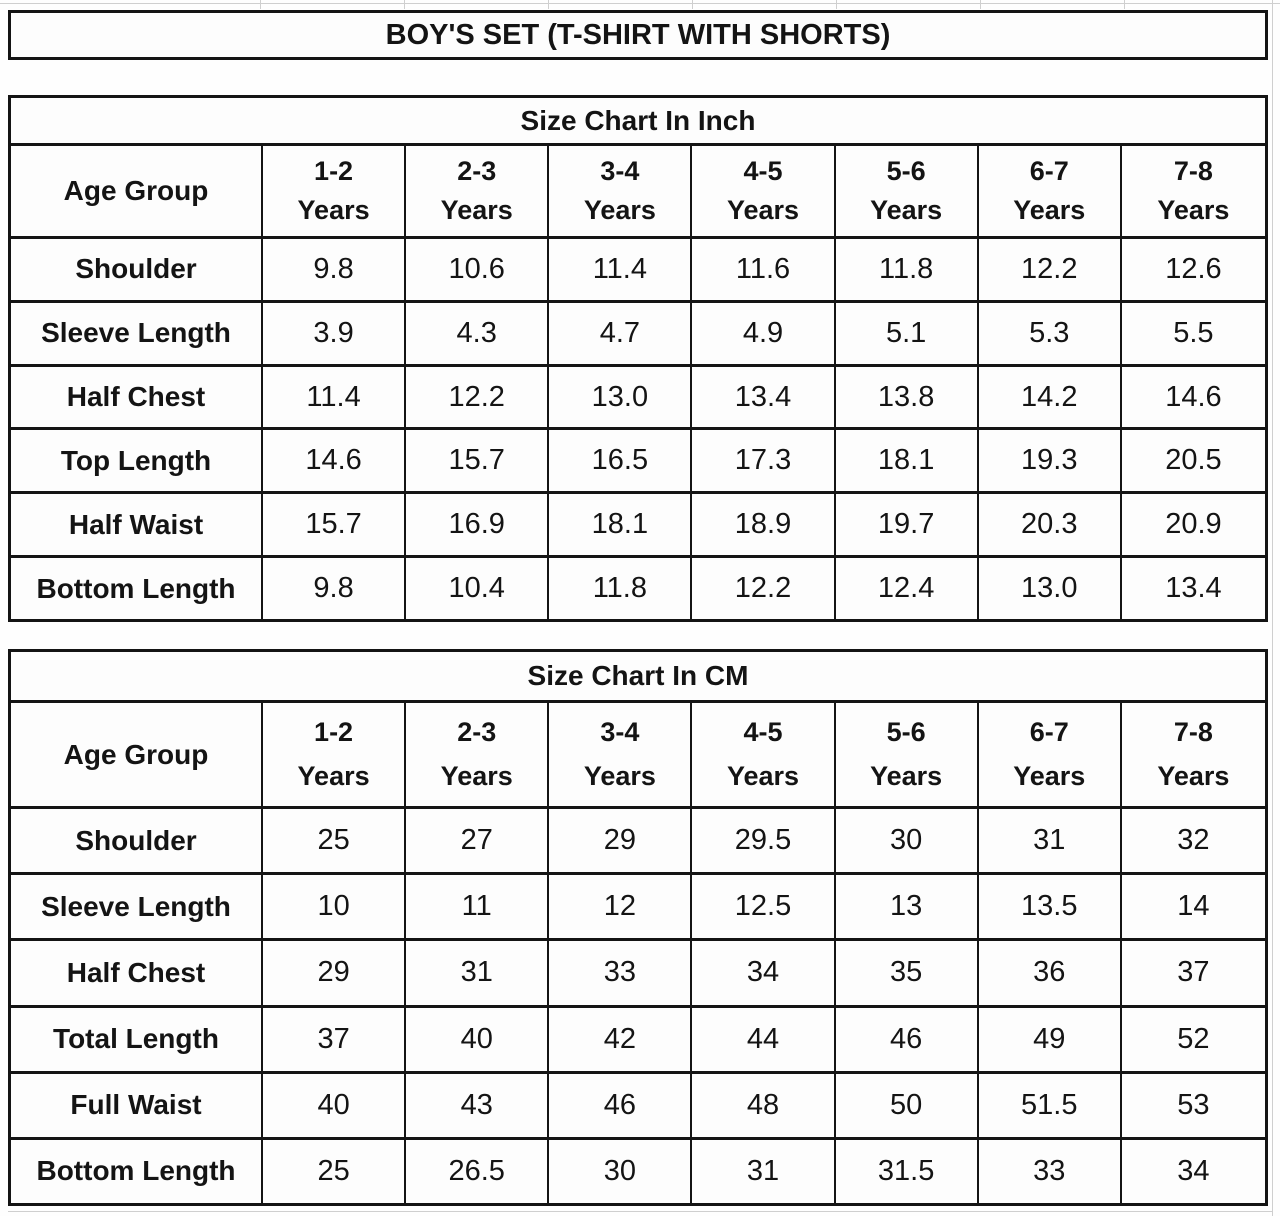  Describe the element at coordinates (137, 333) in the screenshot. I see `row-label: Sleeve Length` at that location.